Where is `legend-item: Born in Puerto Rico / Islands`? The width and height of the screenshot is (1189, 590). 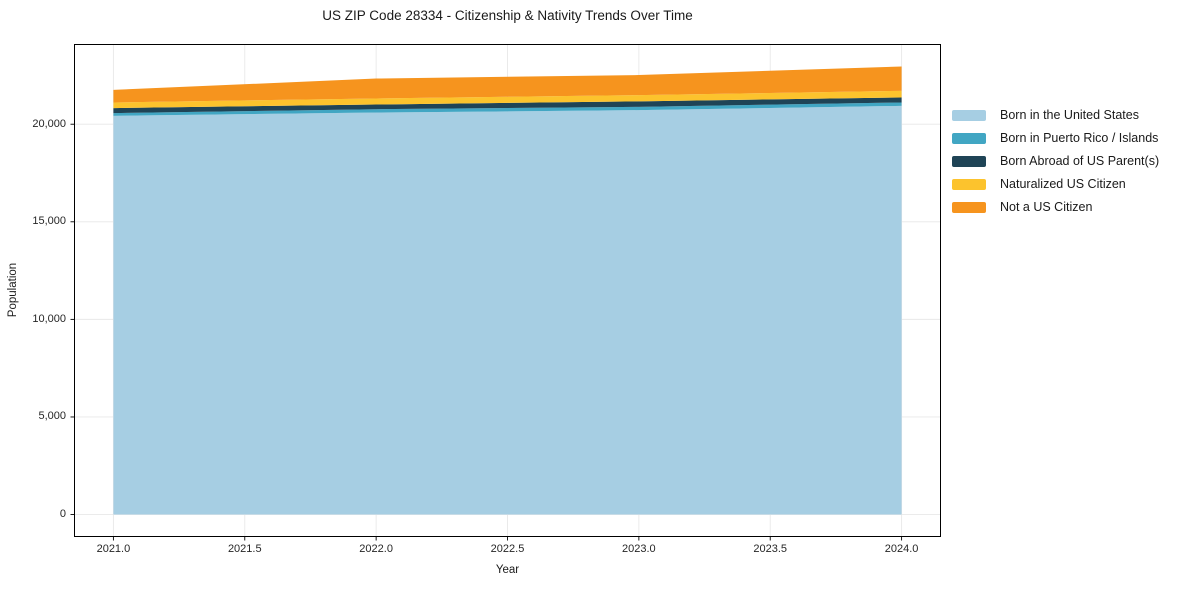 legend-item: Born in Puerto Rico / Islands is located at coordinates (1055, 138).